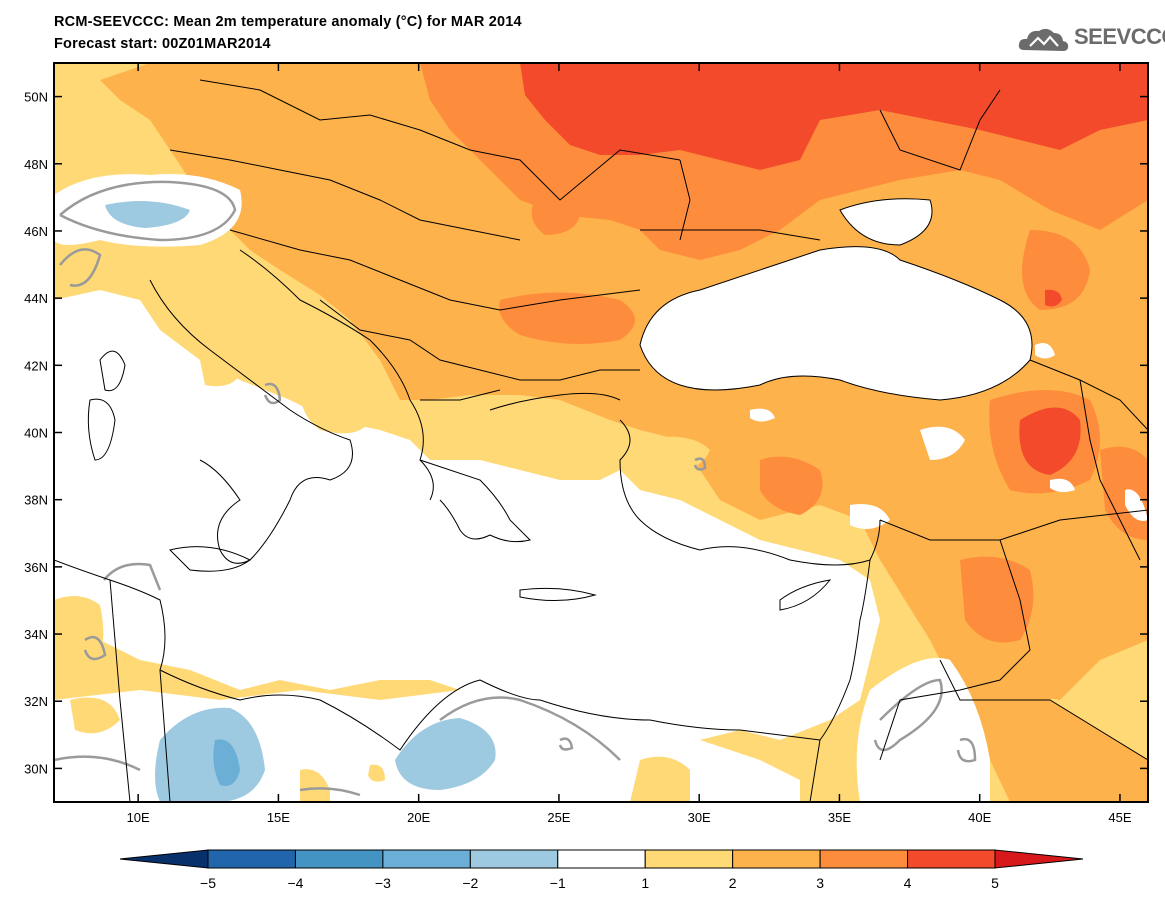  I want to click on colorbar-low-extend, so click(164, 859).